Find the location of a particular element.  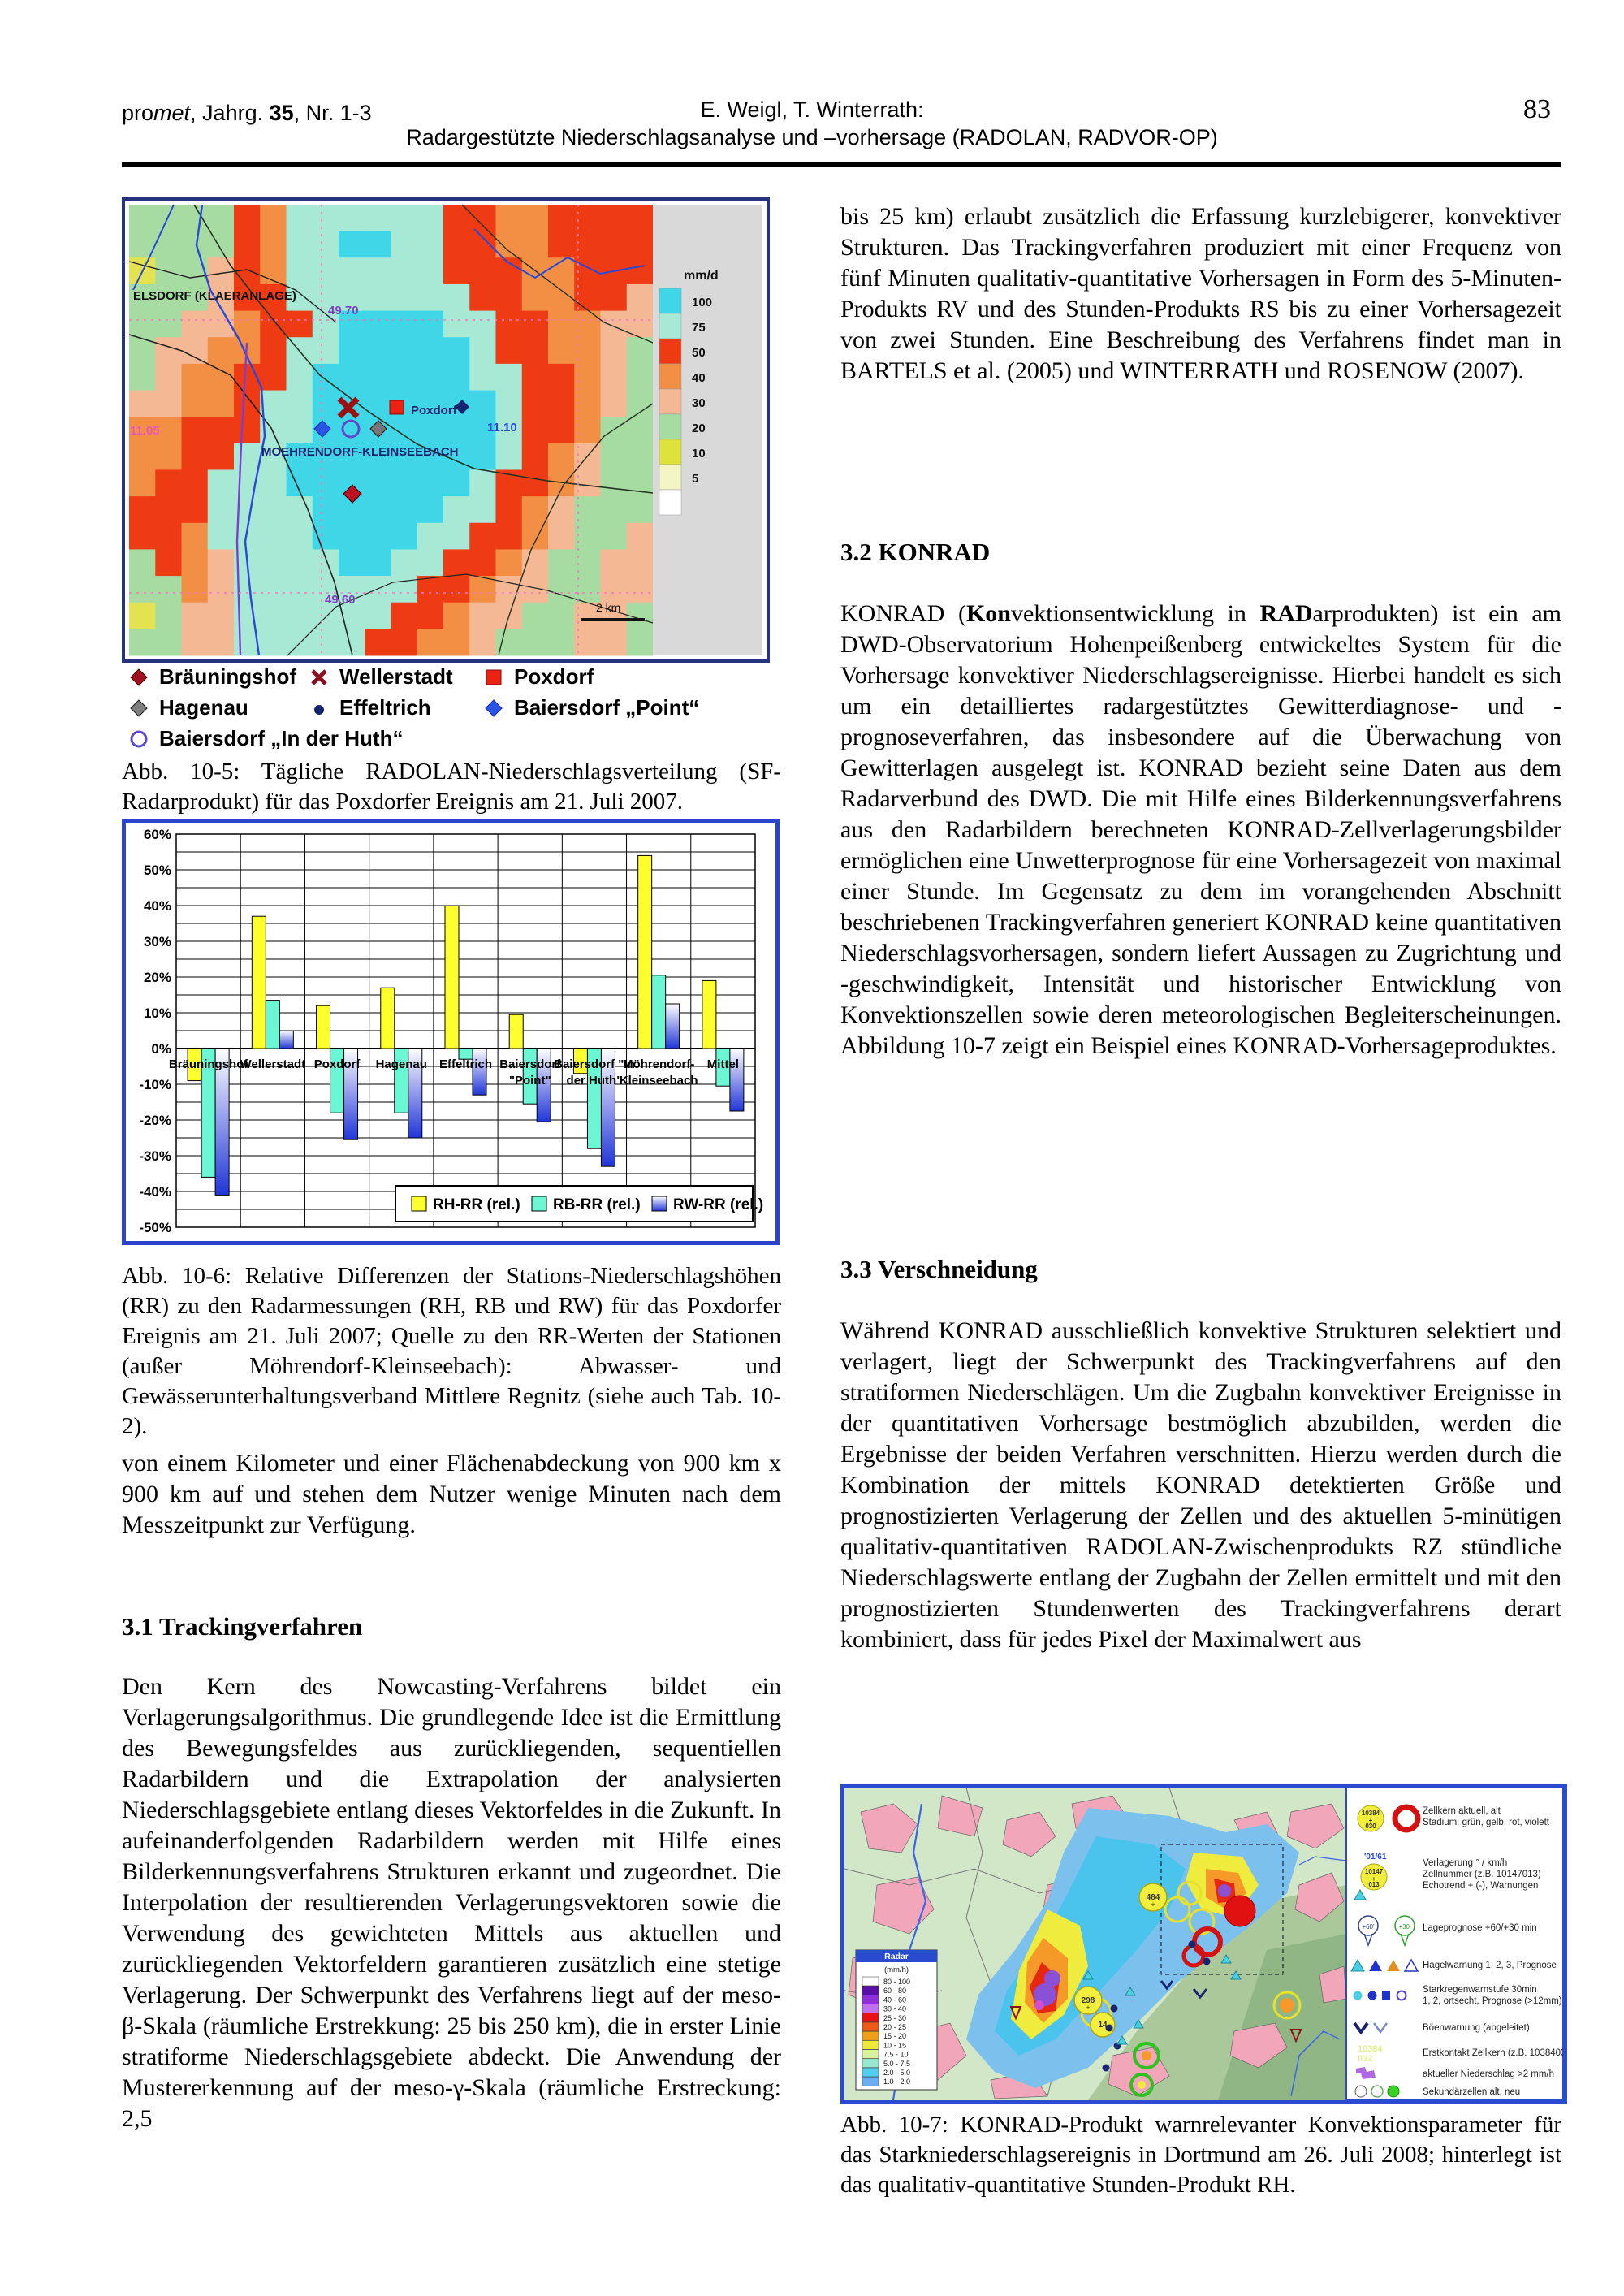

legend-value: 75 is located at coordinates (699, 328).